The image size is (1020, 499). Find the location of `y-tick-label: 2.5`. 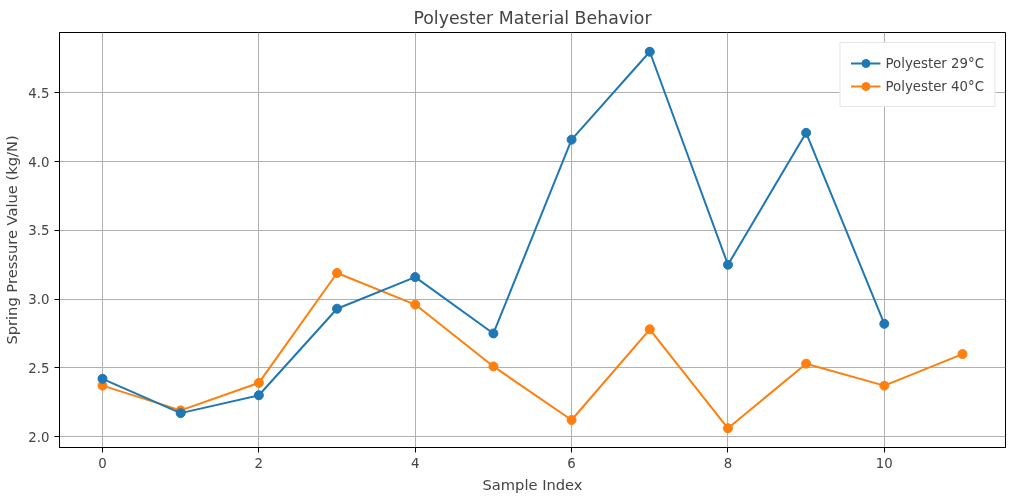

y-tick-label: 2.5 is located at coordinates (39, 368).